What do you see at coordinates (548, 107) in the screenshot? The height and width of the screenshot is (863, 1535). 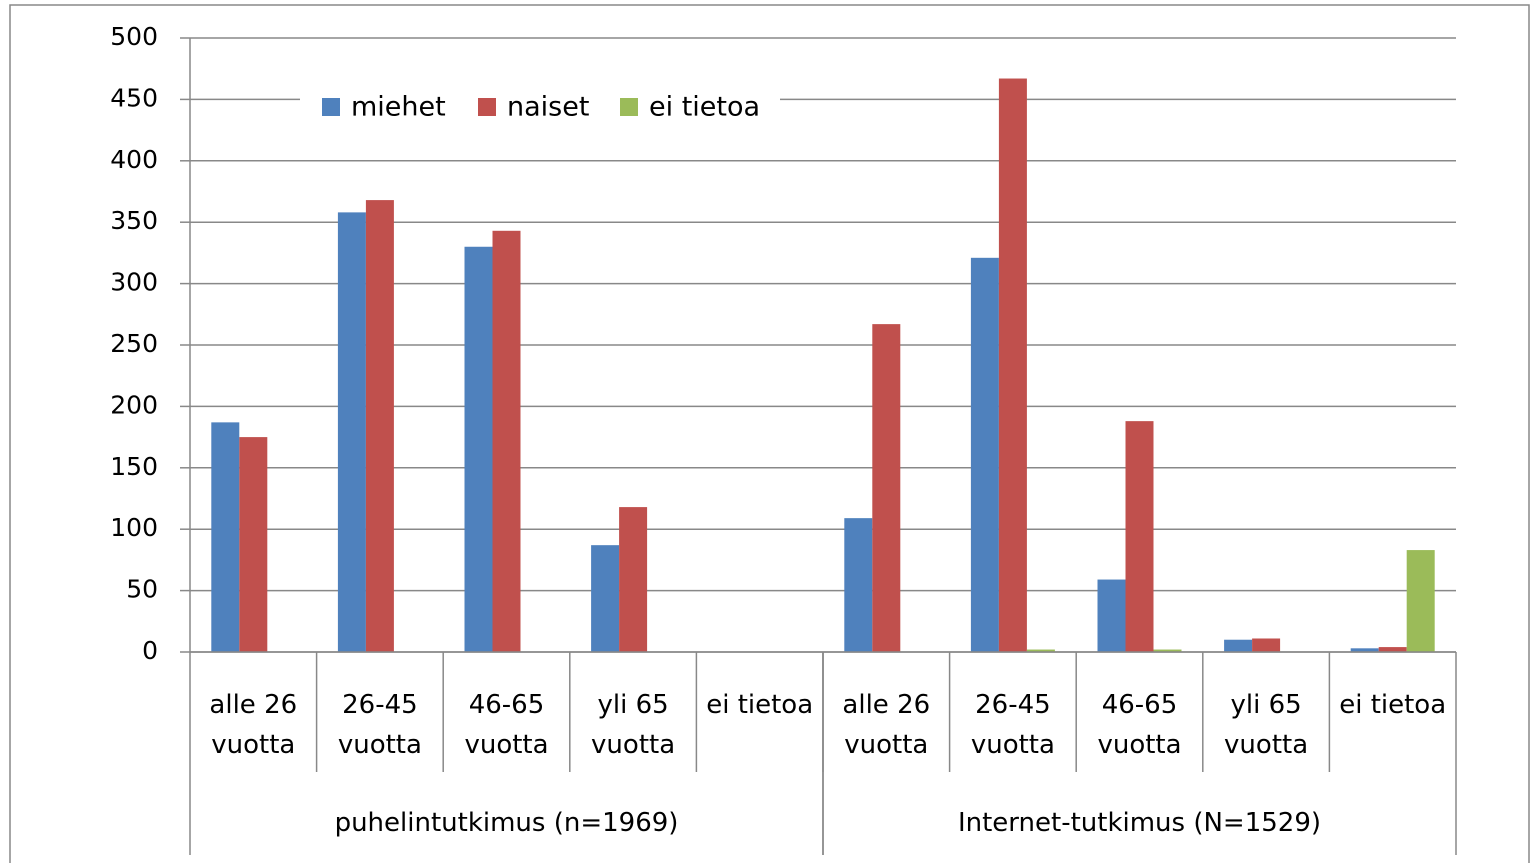 I see `legend-label: naiset` at bounding box center [548, 107].